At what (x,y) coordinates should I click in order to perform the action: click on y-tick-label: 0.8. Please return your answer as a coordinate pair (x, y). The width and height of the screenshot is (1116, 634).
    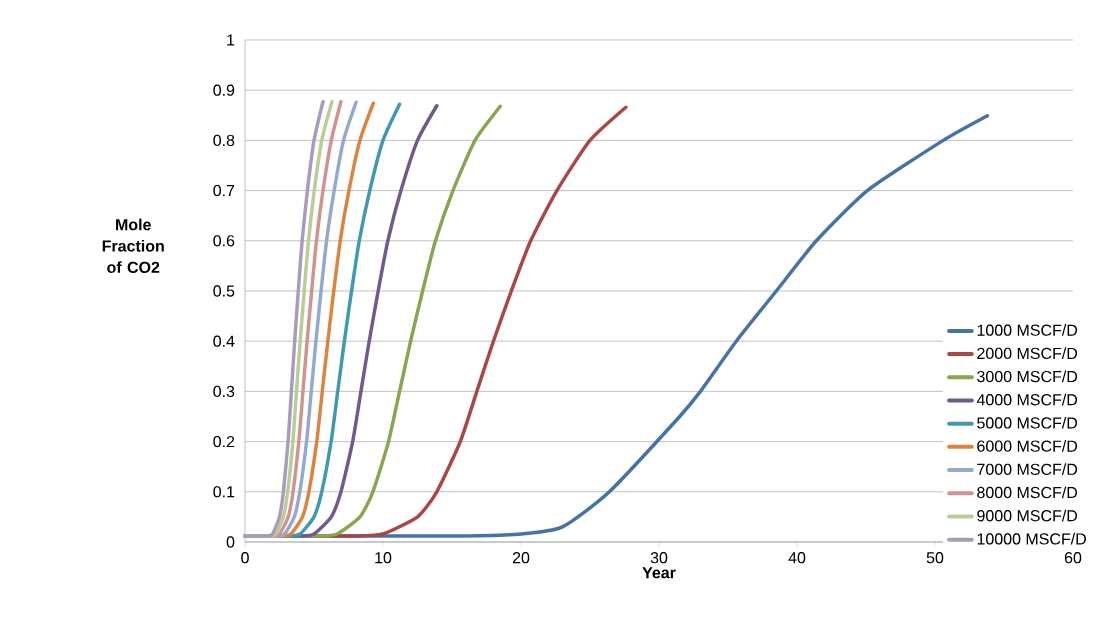
    Looking at the image, I should click on (224, 140).